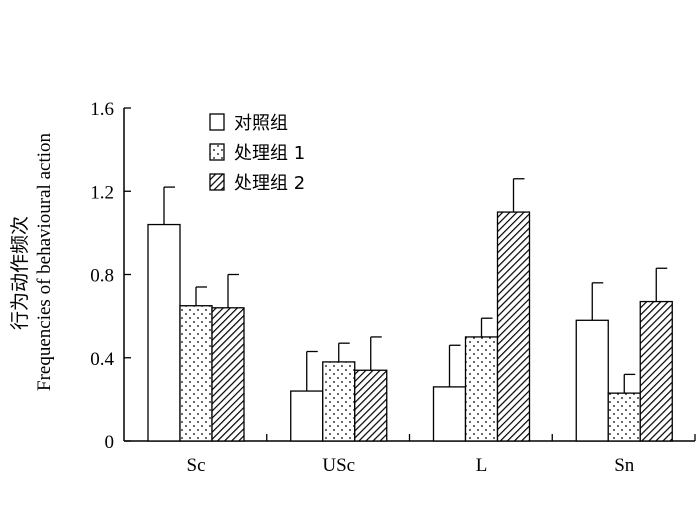  I want to click on x-tick-label-sc: Sc, so click(196, 465).